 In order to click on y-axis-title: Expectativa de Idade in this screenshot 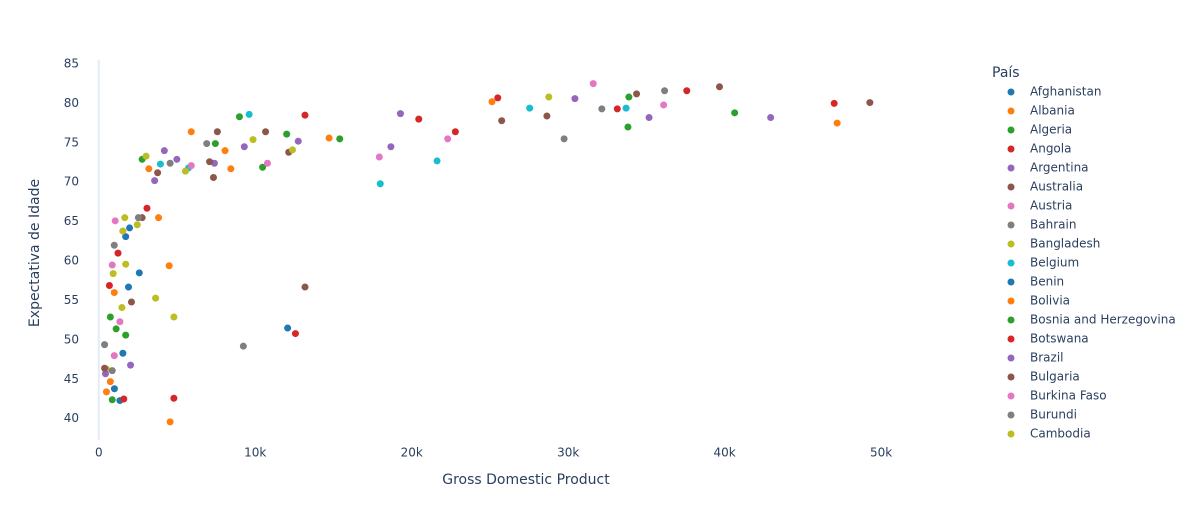, I will do `click(35, 253)`.